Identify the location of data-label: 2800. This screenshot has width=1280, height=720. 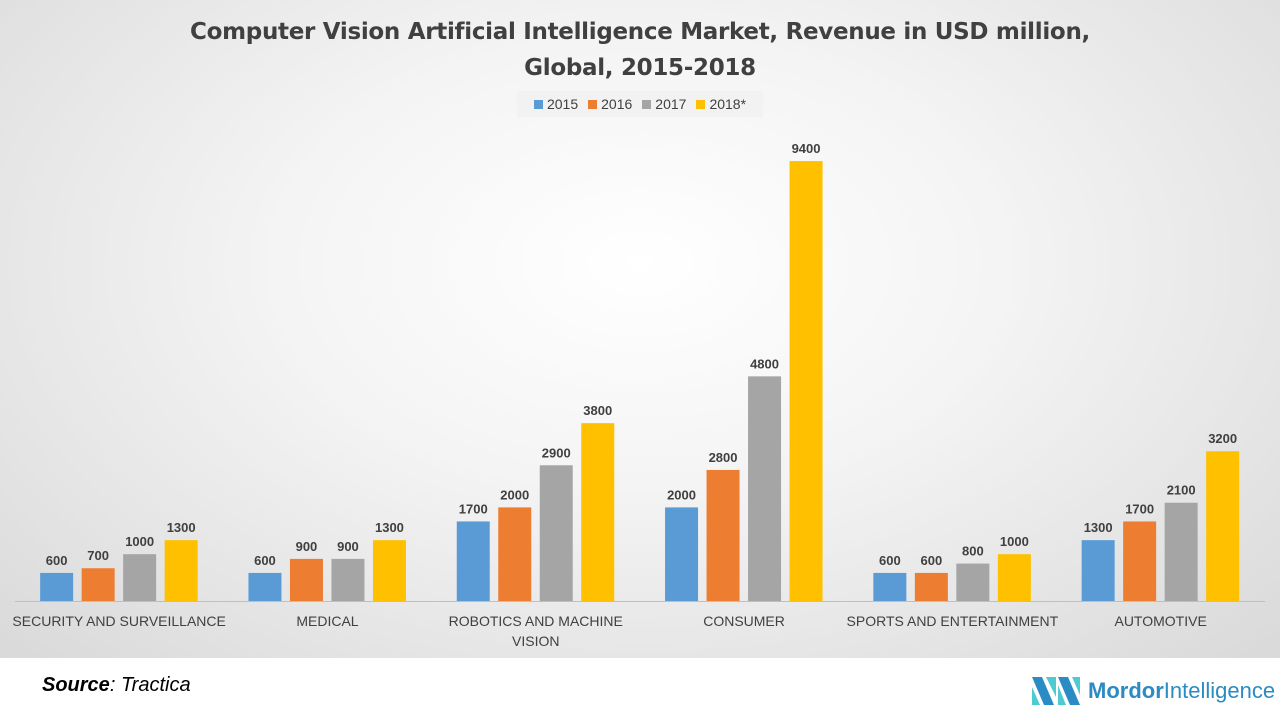
(723, 457).